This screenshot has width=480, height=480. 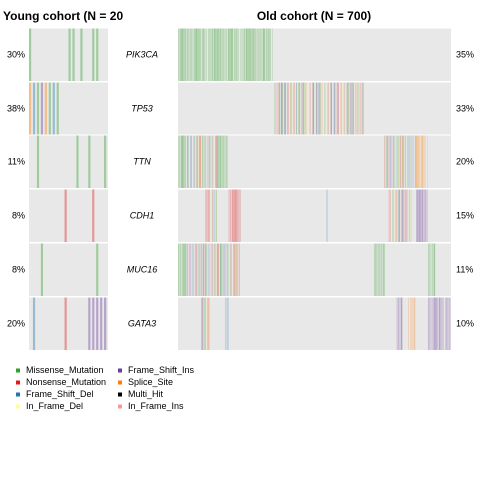 What do you see at coordinates (120, 382) in the screenshot?
I see `legend-swatch-splice-site` at bounding box center [120, 382].